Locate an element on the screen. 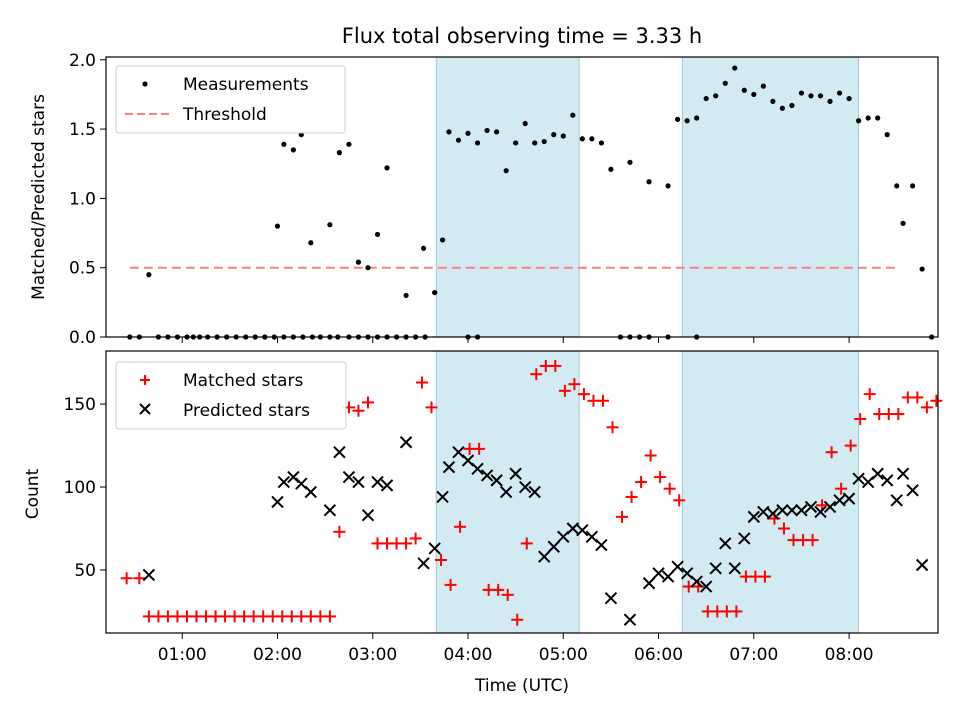  bottom-legend: Matched stars Predicted stars is located at coordinates (231, 395).